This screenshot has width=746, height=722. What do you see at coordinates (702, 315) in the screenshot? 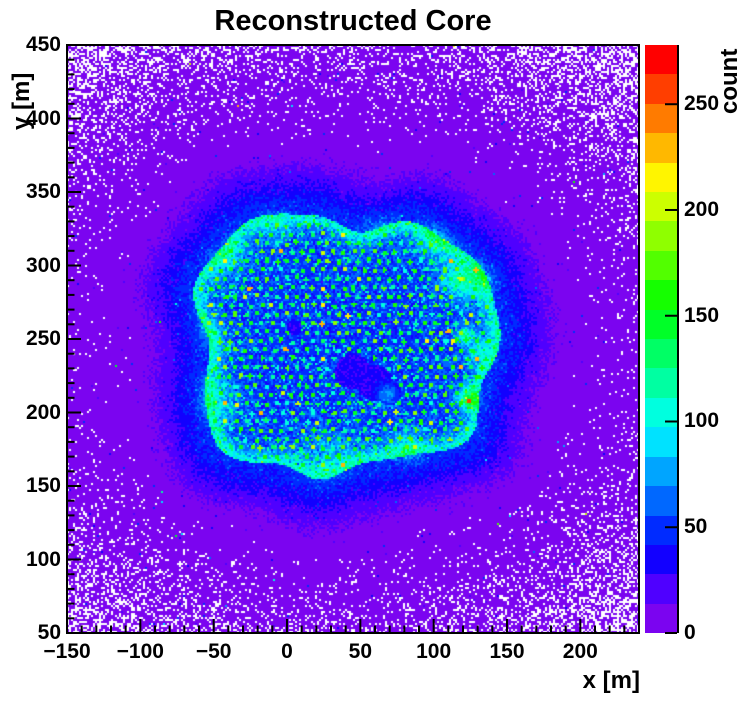
I see `colorbar-tick-label: 150` at bounding box center [702, 315].